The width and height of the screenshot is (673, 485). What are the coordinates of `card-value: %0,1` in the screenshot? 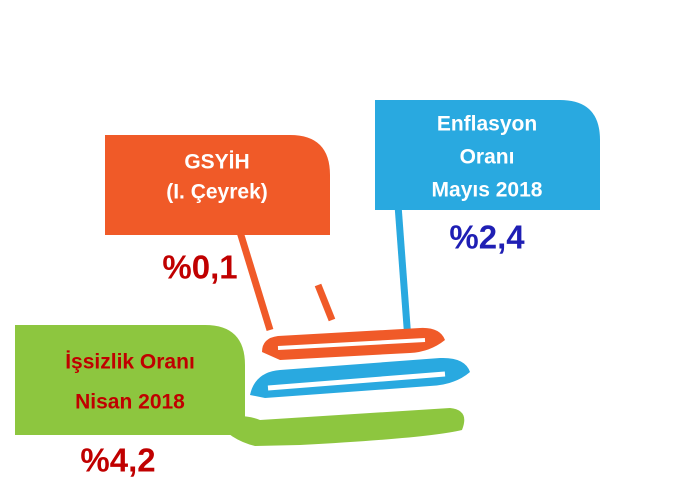 It's located at (199, 267).